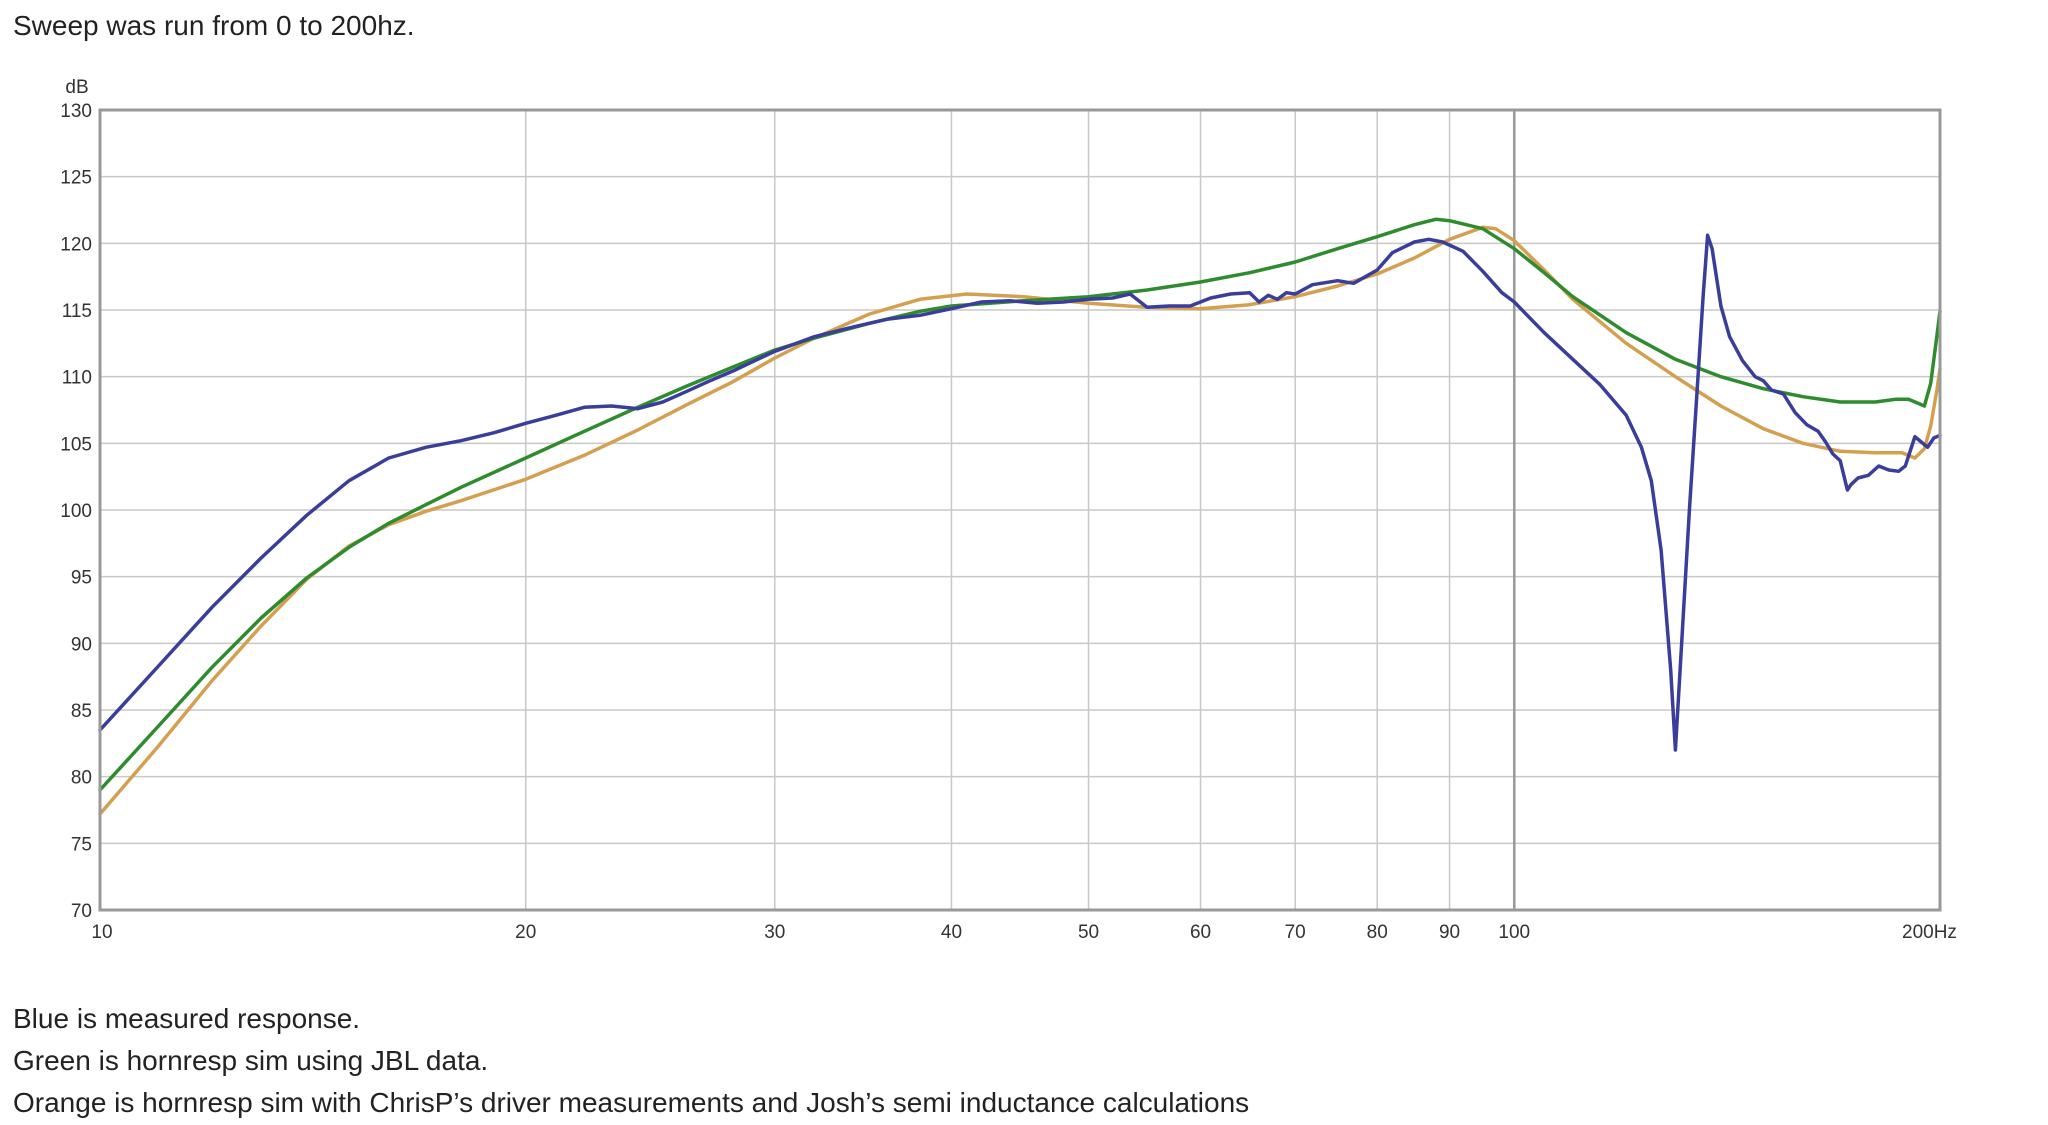 This screenshot has height=1125, width=2048. I want to click on intro-text: Sweep was run from 0 to 200hz., so click(214, 25).